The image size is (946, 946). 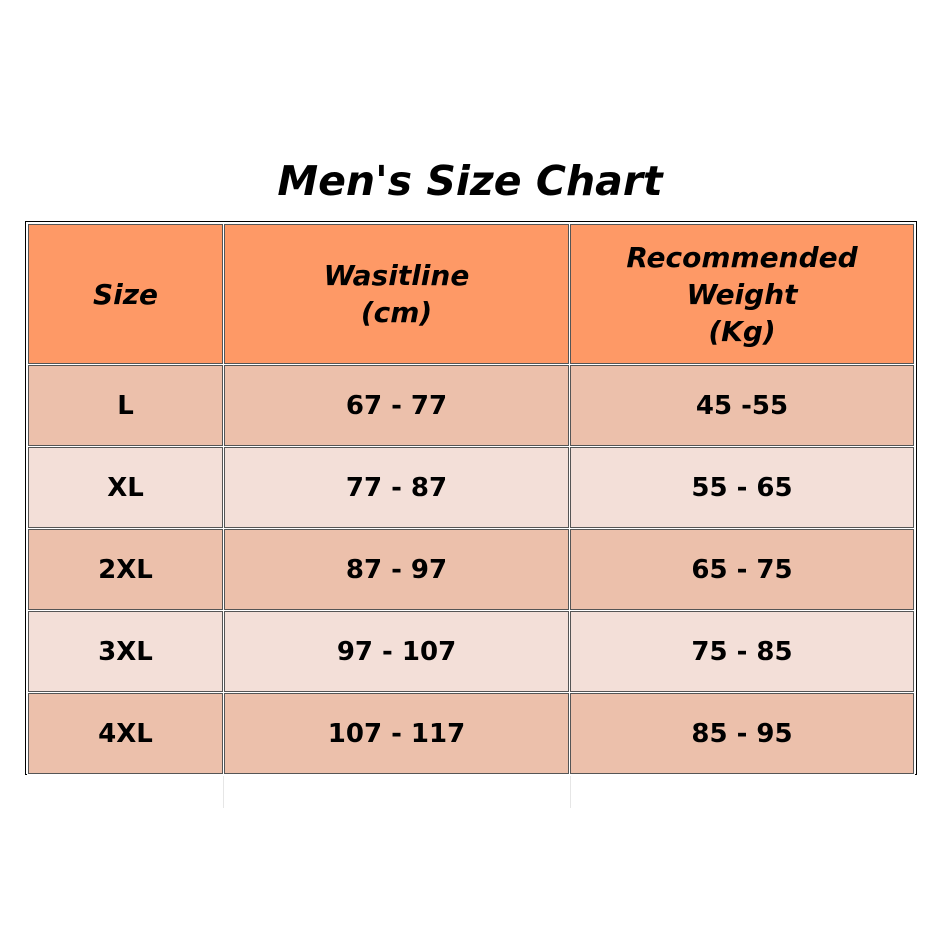 What do you see at coordinates (742, 487) in the screenshot?
I see `weight-cell: 55 - 65` at bounding box center [742, 487].